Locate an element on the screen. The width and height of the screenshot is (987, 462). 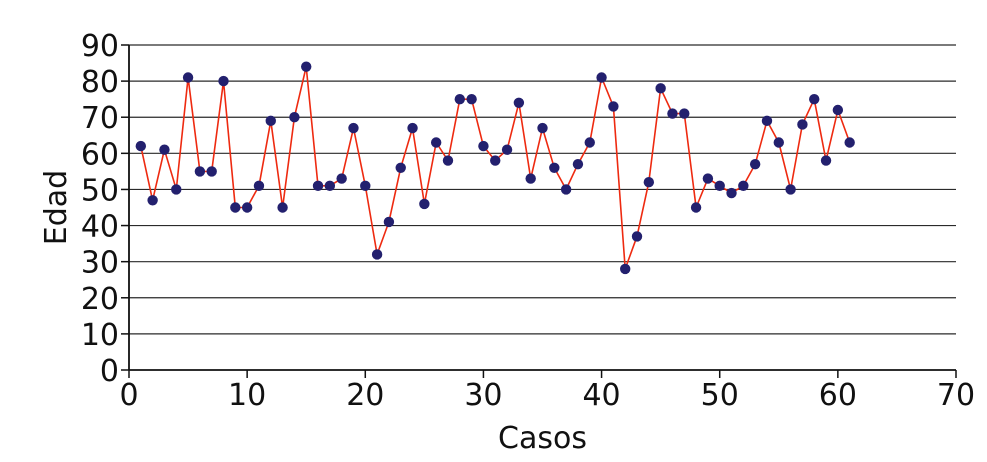
y-tick-label: 90 is located at coordinates (100, 46).